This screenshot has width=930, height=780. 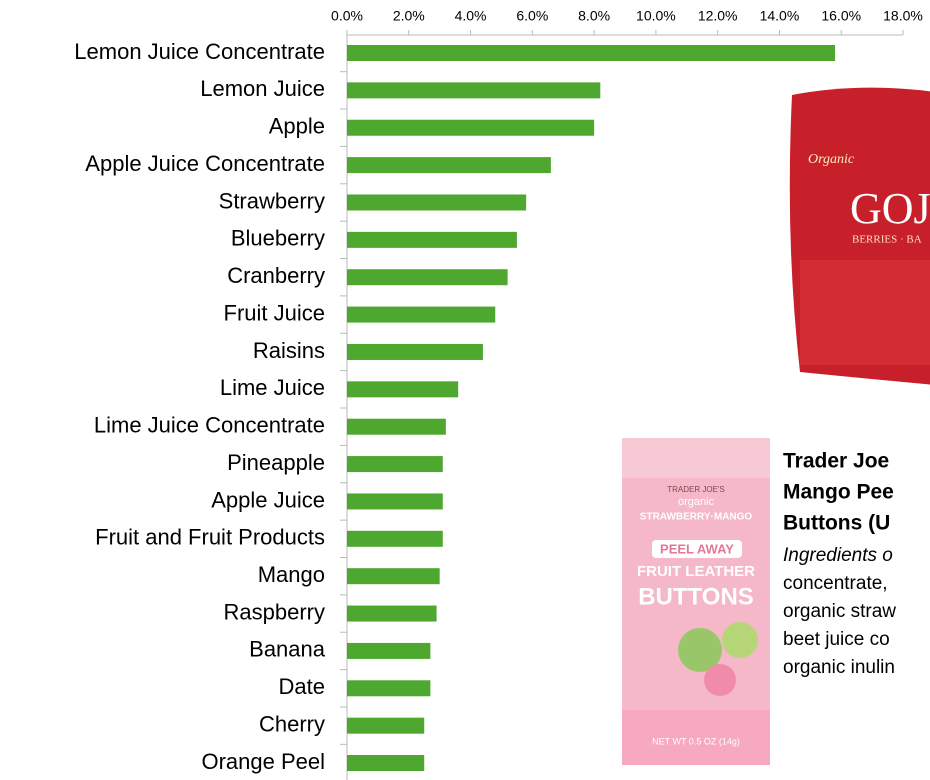 I want to click on x-tick-label: 14.0%, so click(x=780, y=16).